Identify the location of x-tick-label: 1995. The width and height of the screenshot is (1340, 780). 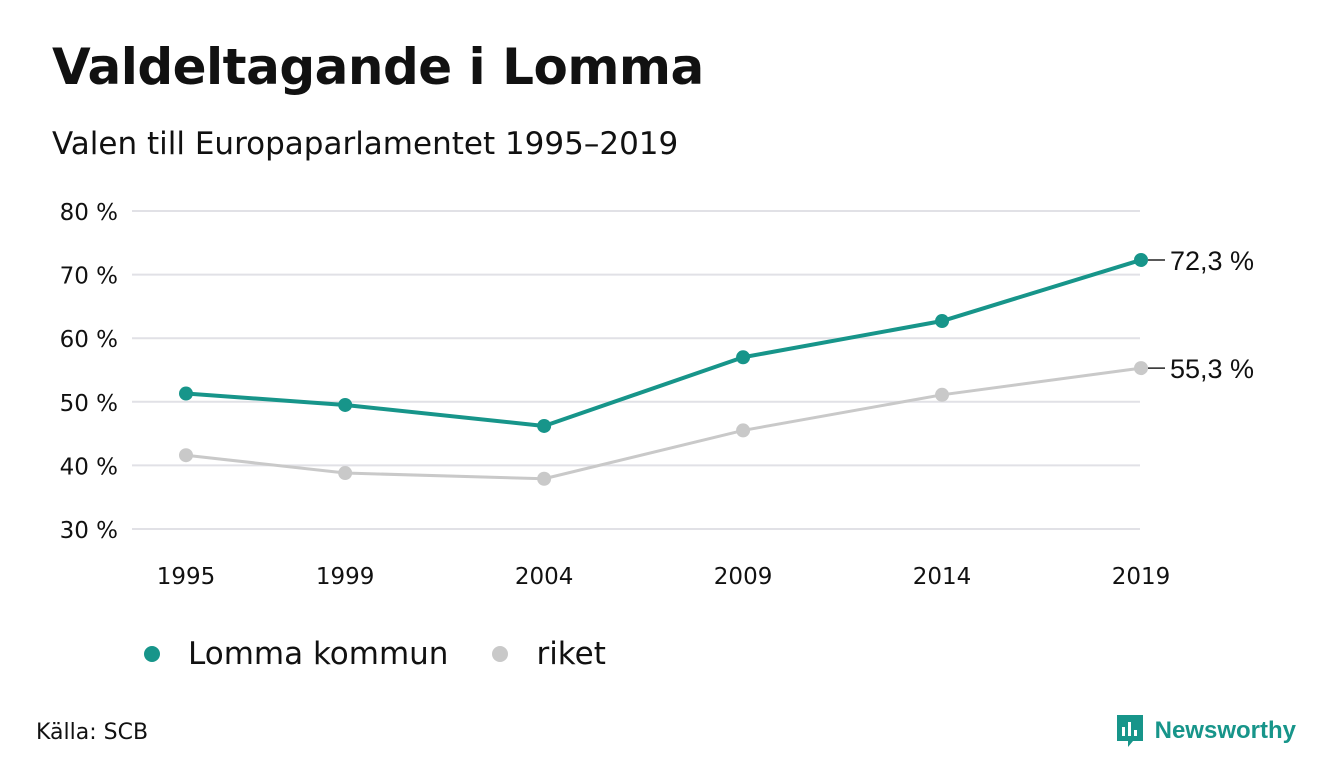
(186, 577).